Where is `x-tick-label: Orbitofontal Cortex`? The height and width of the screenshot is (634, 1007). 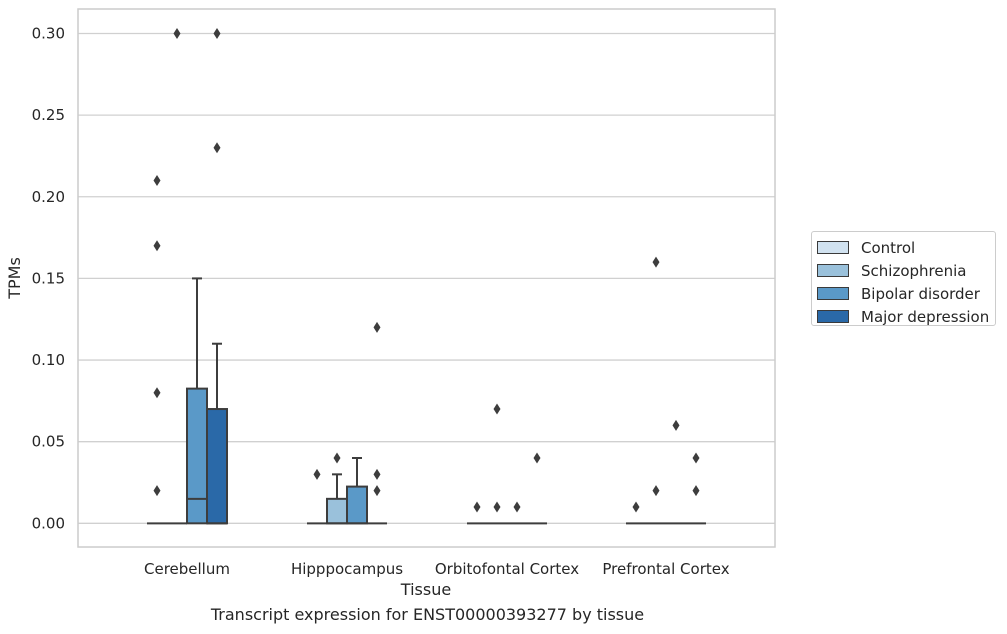 x-tick-label: Orbitofontal Cortex is located at coordinates (507, 569).